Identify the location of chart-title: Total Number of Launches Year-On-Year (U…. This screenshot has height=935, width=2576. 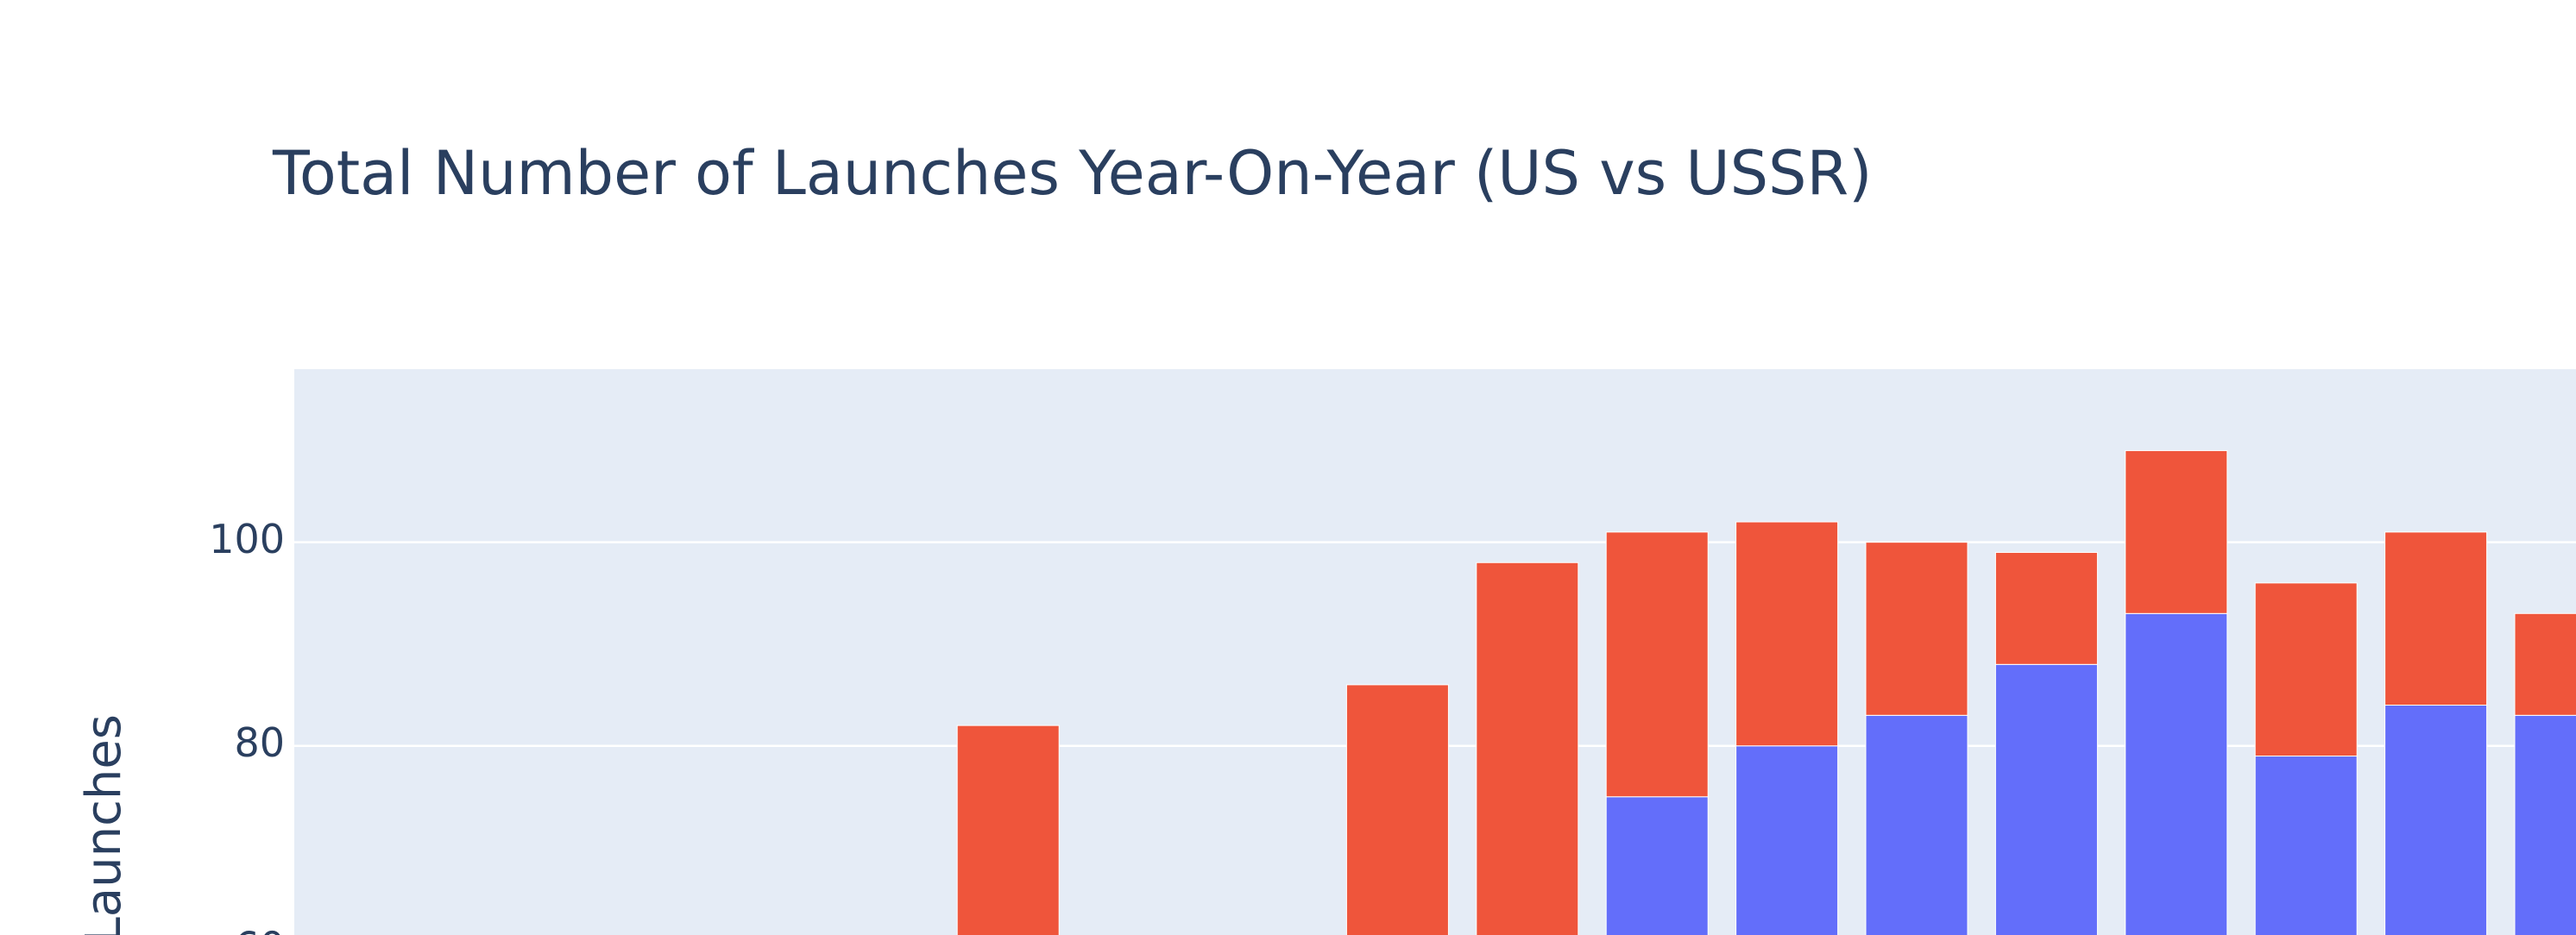
(1072, 173).